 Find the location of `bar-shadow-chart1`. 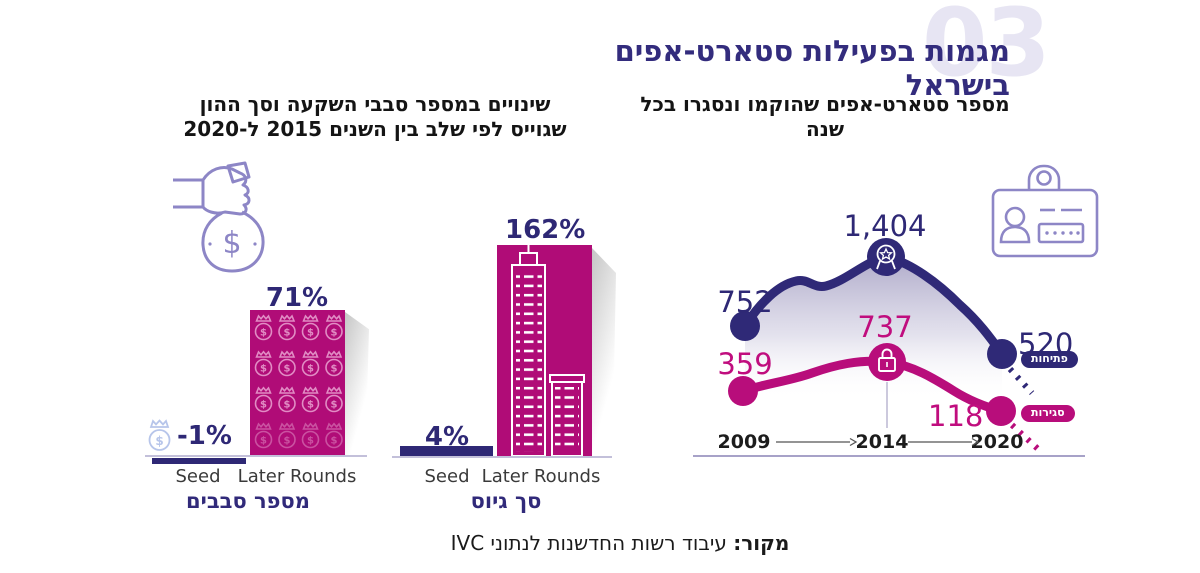

bar-shadow-chart1 is located at coordinates (357, 384).